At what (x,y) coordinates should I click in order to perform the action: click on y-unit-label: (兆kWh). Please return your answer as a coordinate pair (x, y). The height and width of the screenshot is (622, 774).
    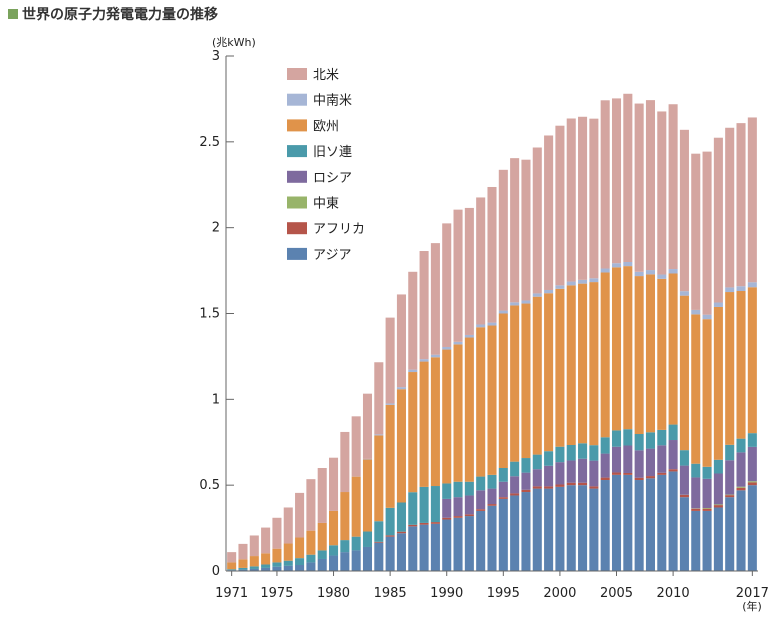
    Looking at the image, I should click on (234, 42).